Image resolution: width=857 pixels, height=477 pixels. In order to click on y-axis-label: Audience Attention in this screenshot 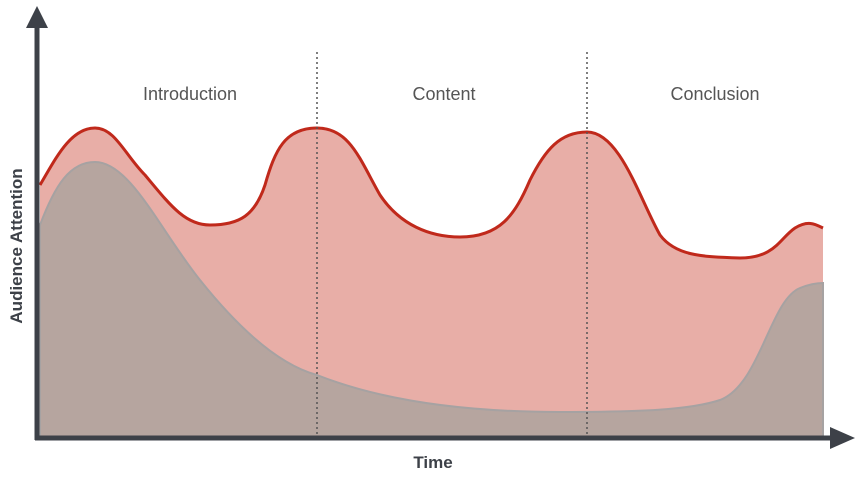, I will do `click(16, 245)`.